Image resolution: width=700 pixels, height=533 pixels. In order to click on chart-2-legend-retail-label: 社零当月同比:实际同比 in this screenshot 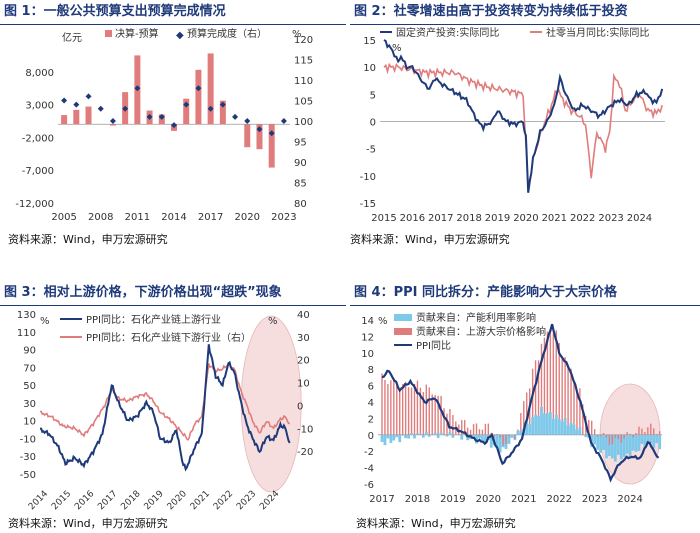, I will do `click(597, 32)`.